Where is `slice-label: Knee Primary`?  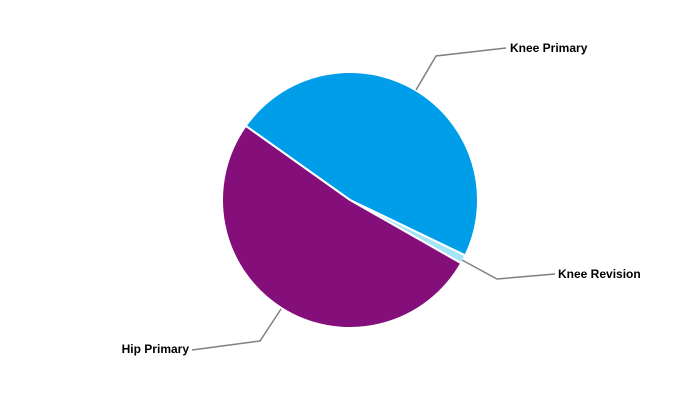
slice-label: Knee Primary is located at coordinates (549, 48).